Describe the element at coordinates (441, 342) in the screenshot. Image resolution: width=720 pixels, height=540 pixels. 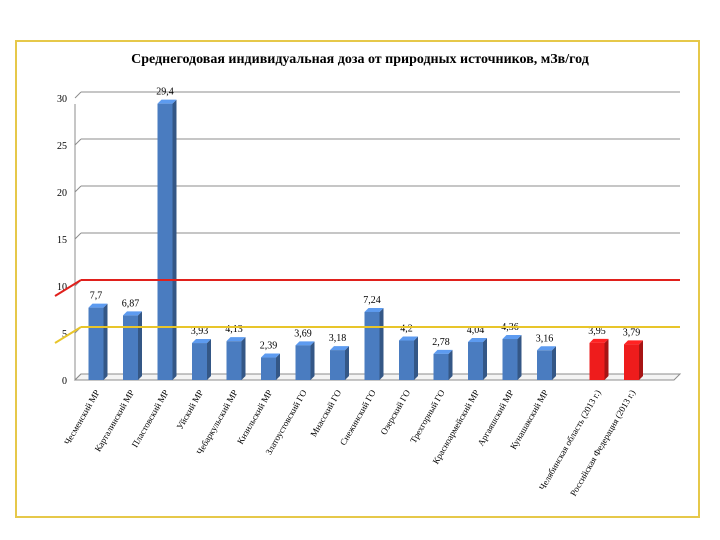
I see `data-label: 2,78` at that location.